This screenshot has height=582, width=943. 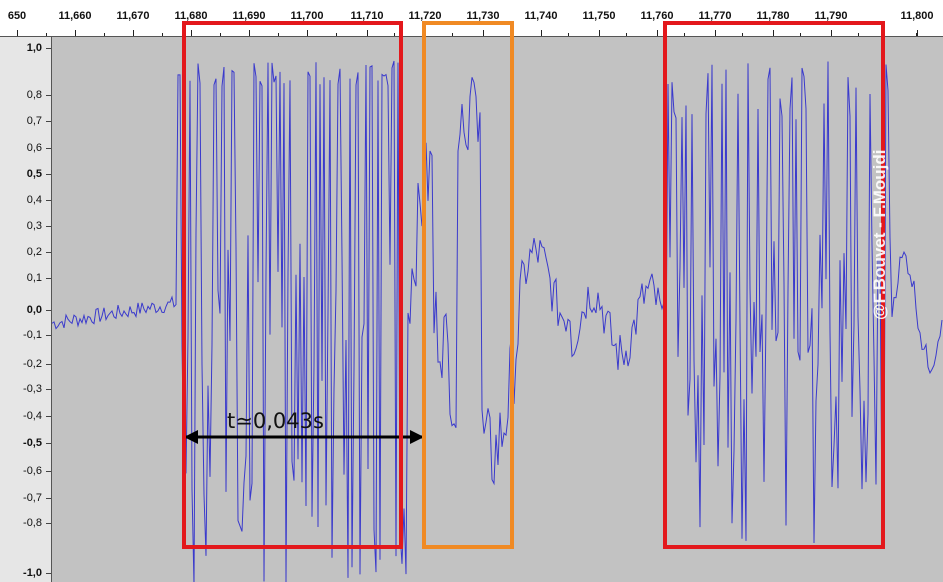 I want to click on amplitude-label: -0,6, so click(x=32, y=471).